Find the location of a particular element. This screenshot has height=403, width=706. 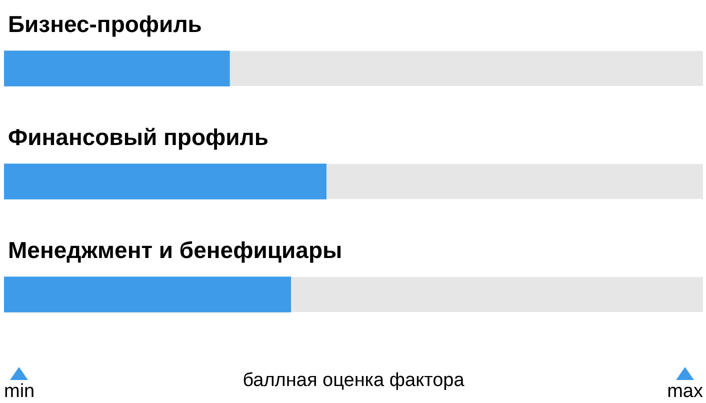

y-tick-label: Финансовый профиль is located at coordinates (138, 137).